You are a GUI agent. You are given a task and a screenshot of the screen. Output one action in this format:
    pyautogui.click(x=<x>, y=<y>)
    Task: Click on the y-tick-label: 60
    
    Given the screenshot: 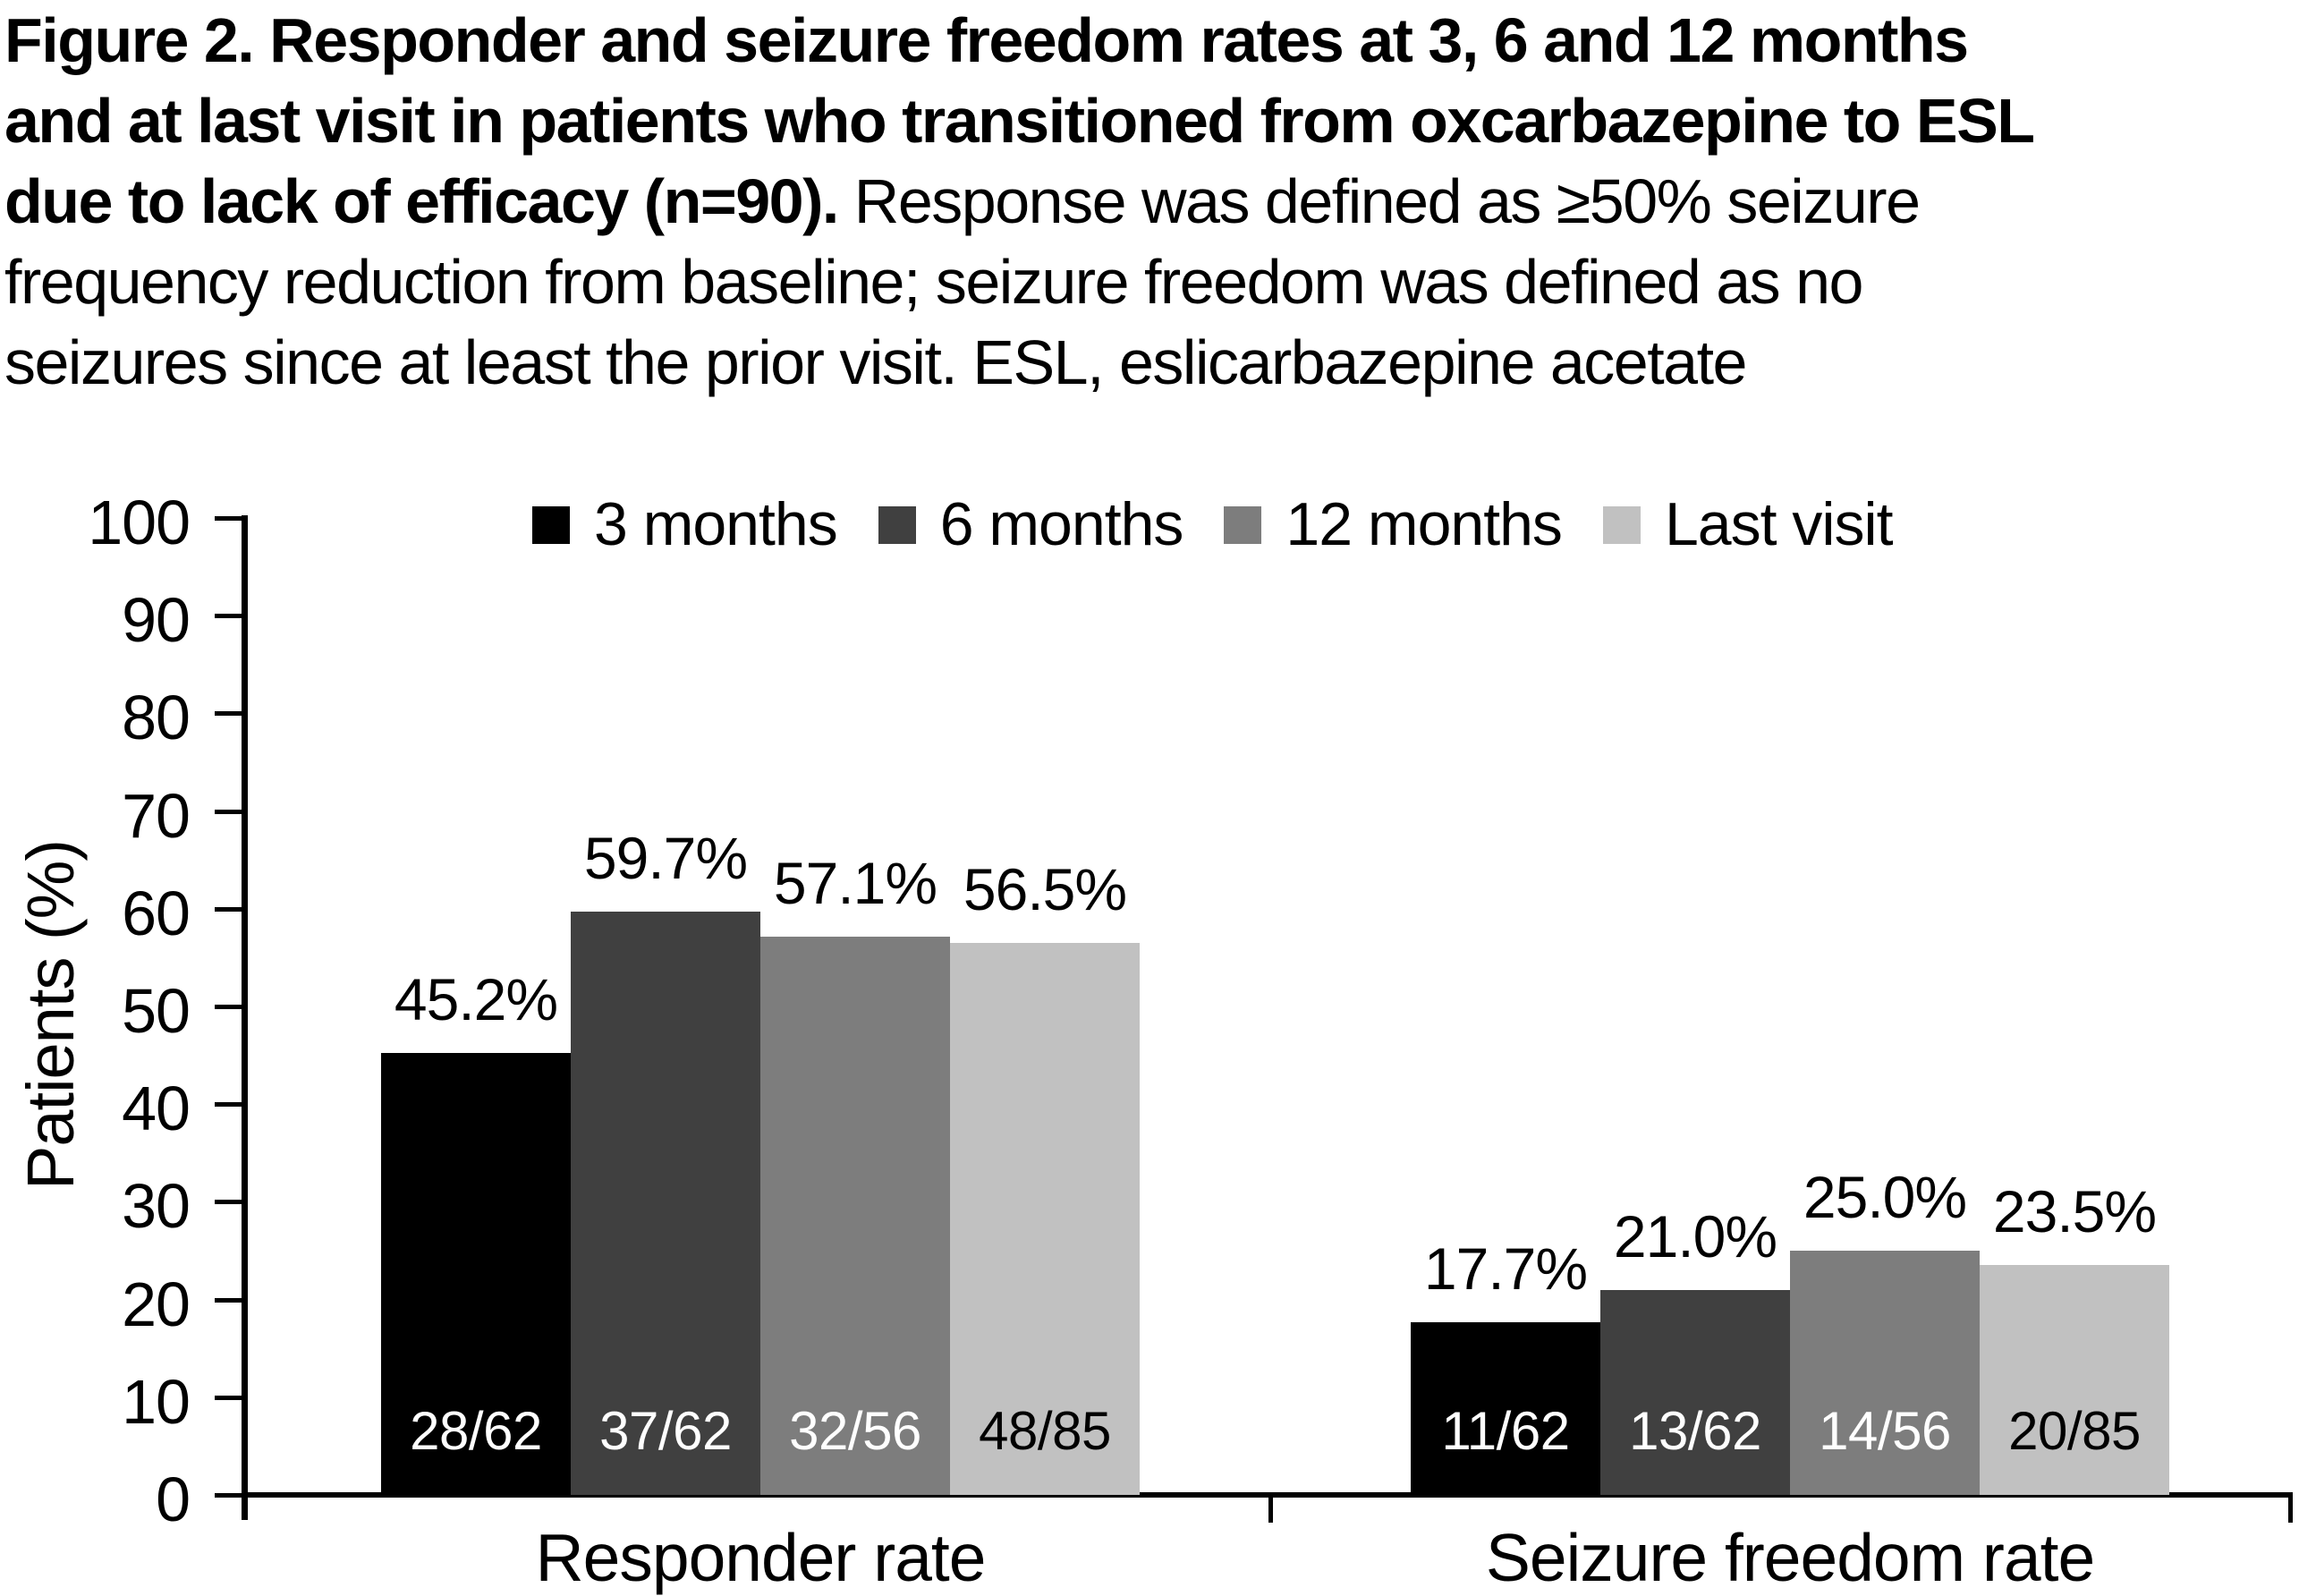 What is the action you would take?
    pyautogui.click(x=156, y=913)
    